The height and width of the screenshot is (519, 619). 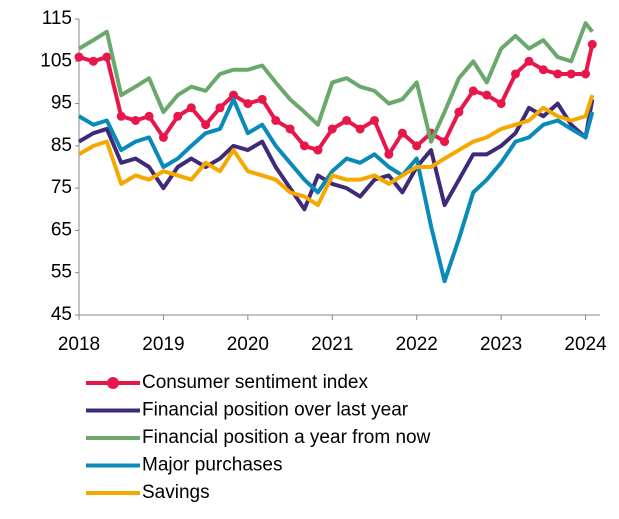 What do you see at coordinates (57, 18) in the screenshot?
I see `y-tick-label: 115` at bounding box center [57, 18].